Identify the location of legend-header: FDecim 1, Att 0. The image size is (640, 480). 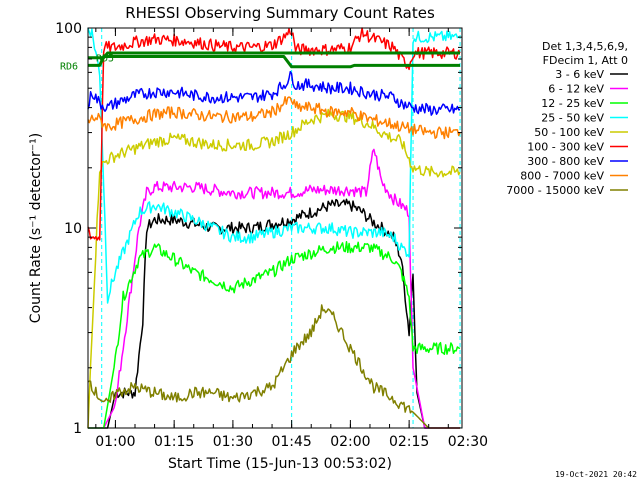
(585, 60).